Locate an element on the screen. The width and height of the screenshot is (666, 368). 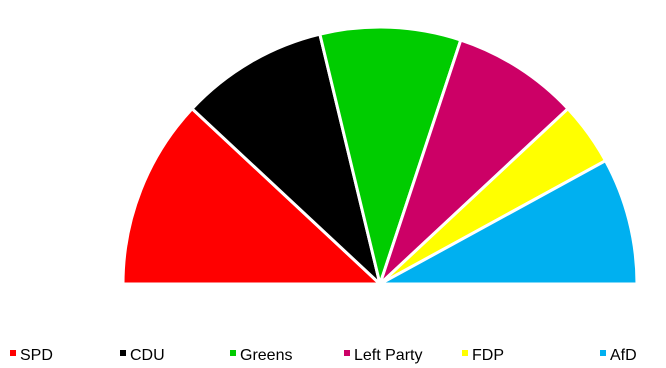
slice-afd is located at coordinates (508, 222).